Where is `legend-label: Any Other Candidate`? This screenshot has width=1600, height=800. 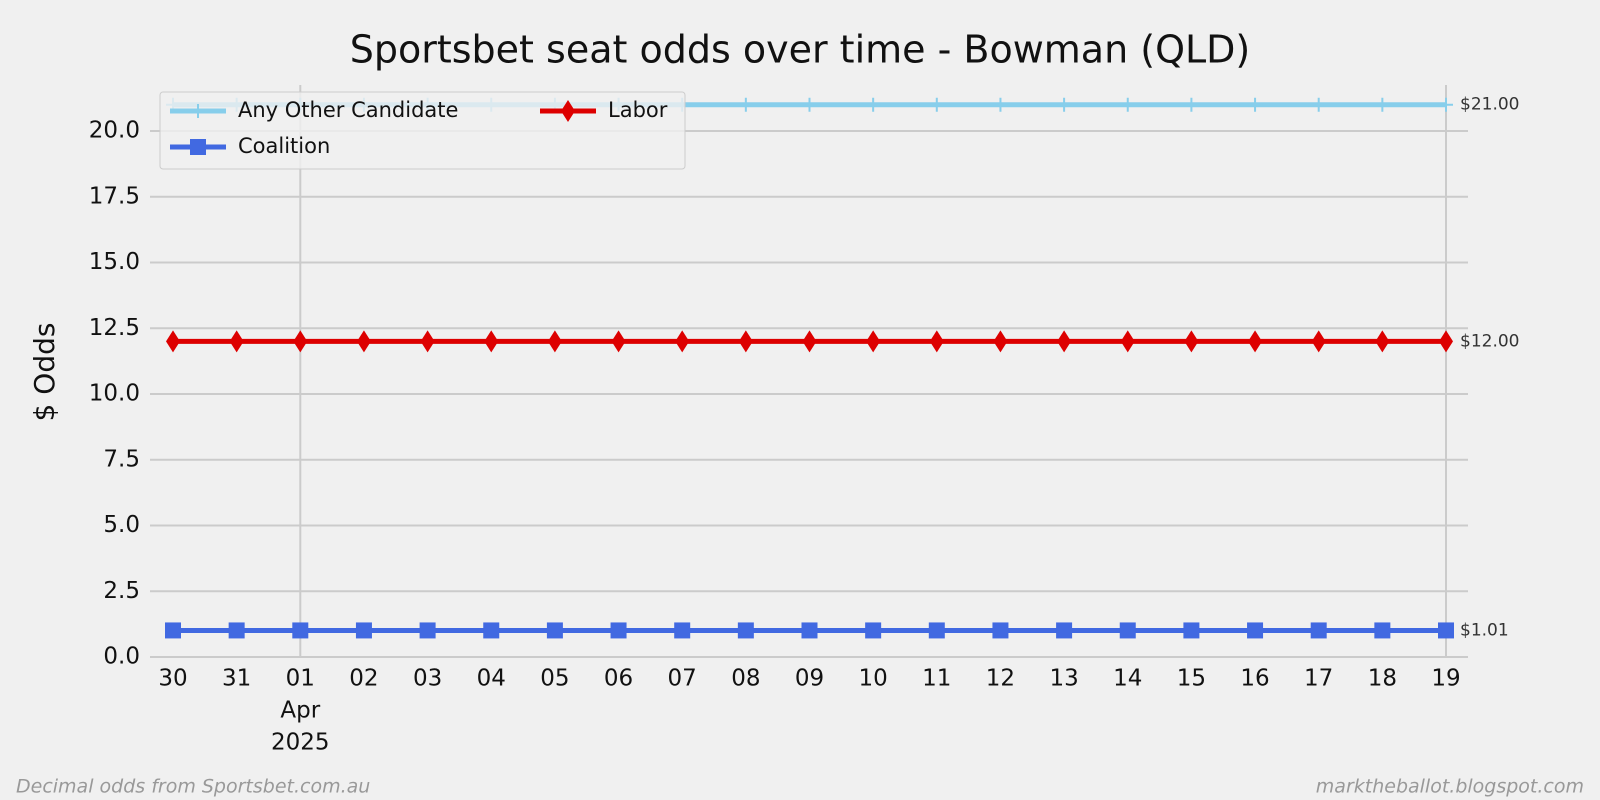
legend-label: Any Other Candidate is located at coordinates (348, 110).